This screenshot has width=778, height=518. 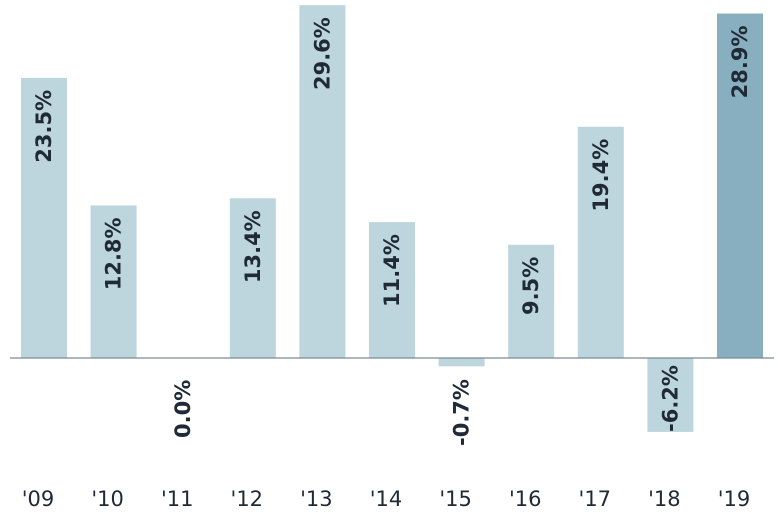 I want to click on tick-label-15: '15, so click(x=455, y=499).